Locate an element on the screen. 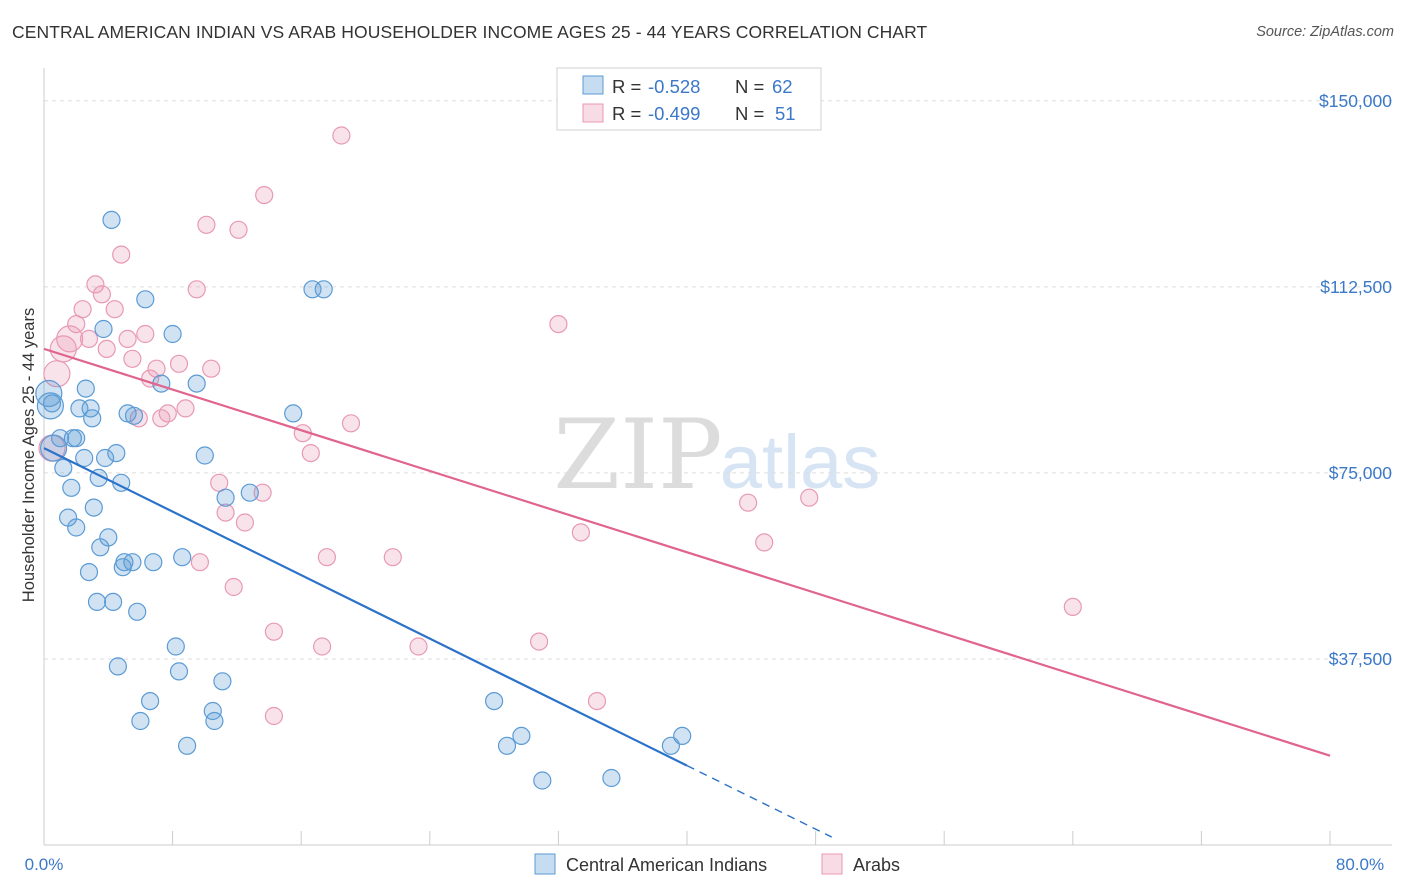 The height and width of the screenshot is (892, 1406). legend-label-central-american-indians: Central American Indians is located at coordinates (666, 865).